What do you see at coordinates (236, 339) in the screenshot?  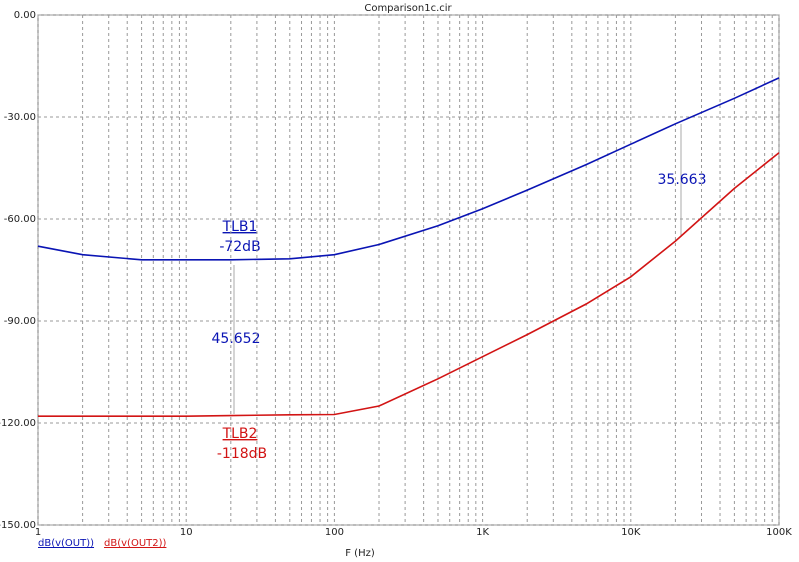 I see `annotation: 45.652` at bounding box center [236, 339].